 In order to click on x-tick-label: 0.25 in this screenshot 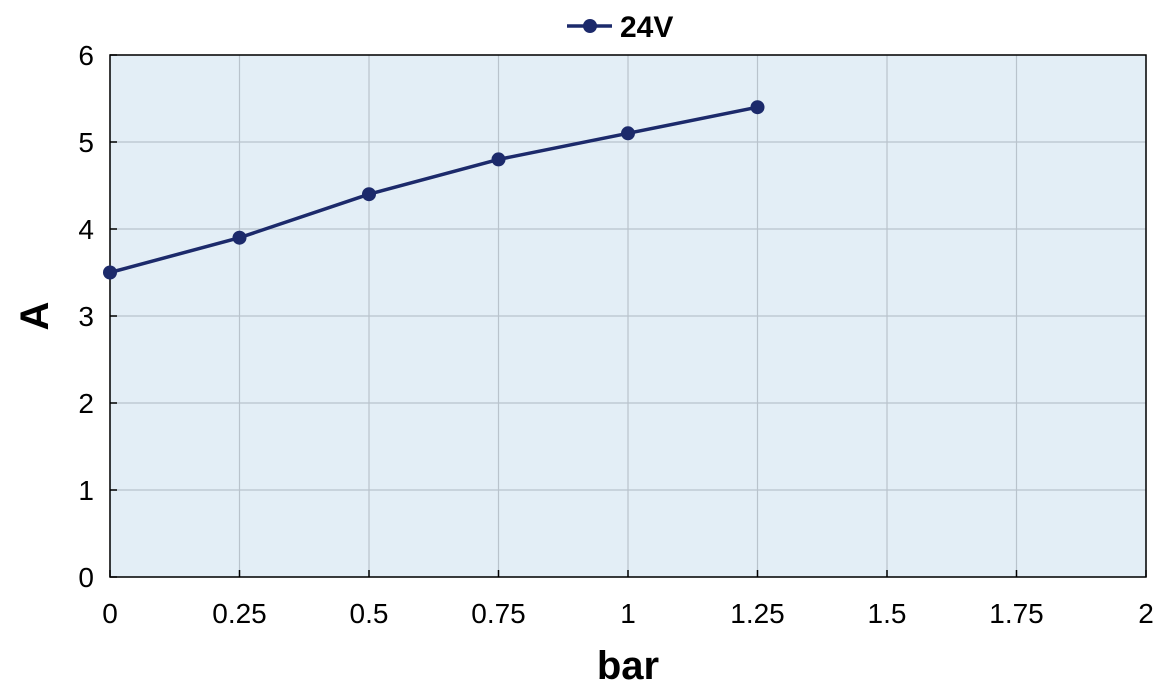, I will do `click(239, 613)`.